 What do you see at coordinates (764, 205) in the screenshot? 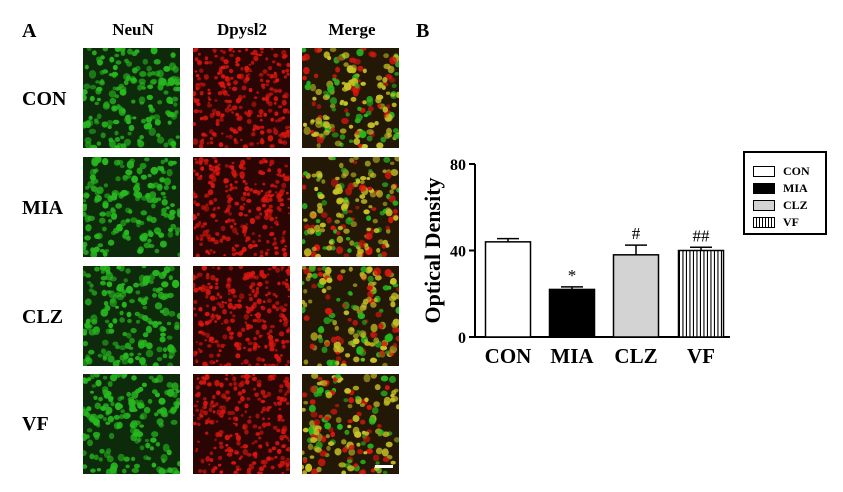
I see `legend-swatch-clz` at bounding box center [764, 205].